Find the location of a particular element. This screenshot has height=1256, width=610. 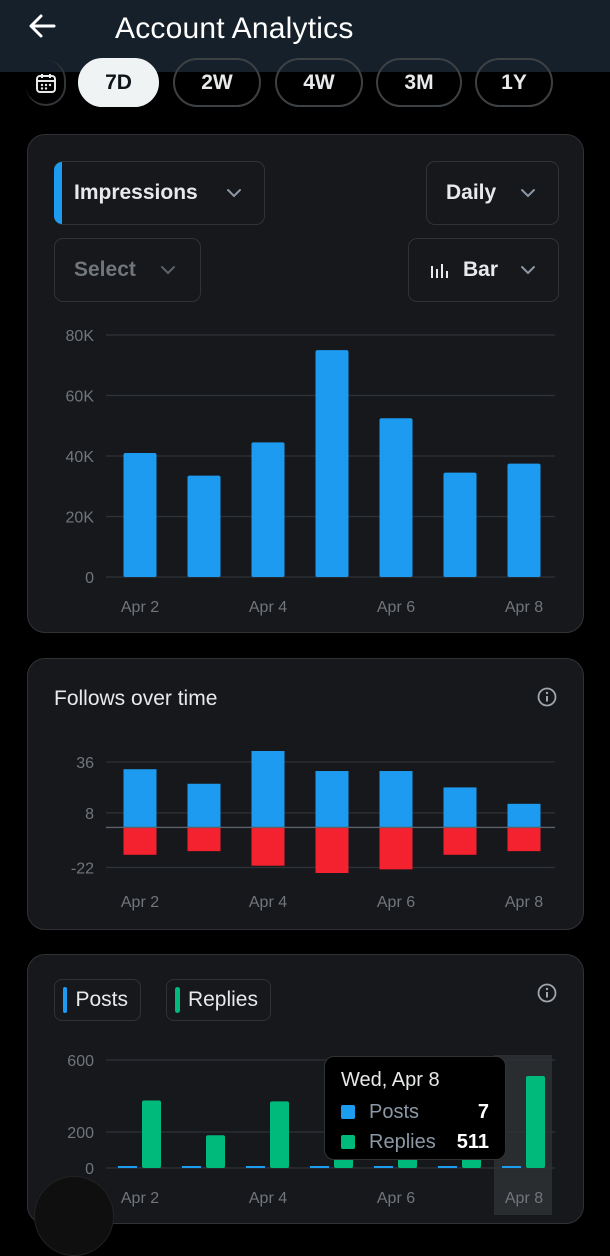

legend-replies-label: Replies is located at coordinates (222, 999).